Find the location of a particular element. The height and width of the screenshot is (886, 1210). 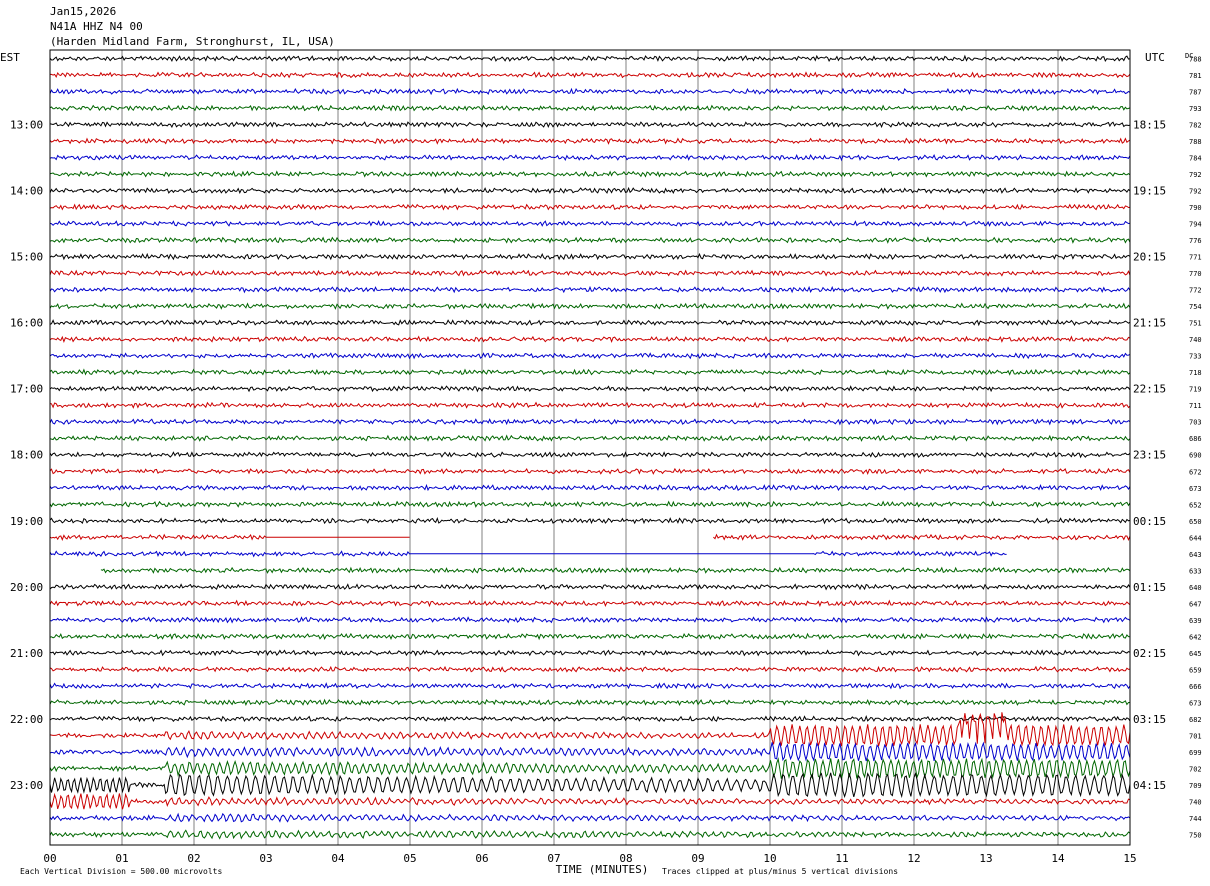

dc-value: 751 is located at coordinates (1195, 324).